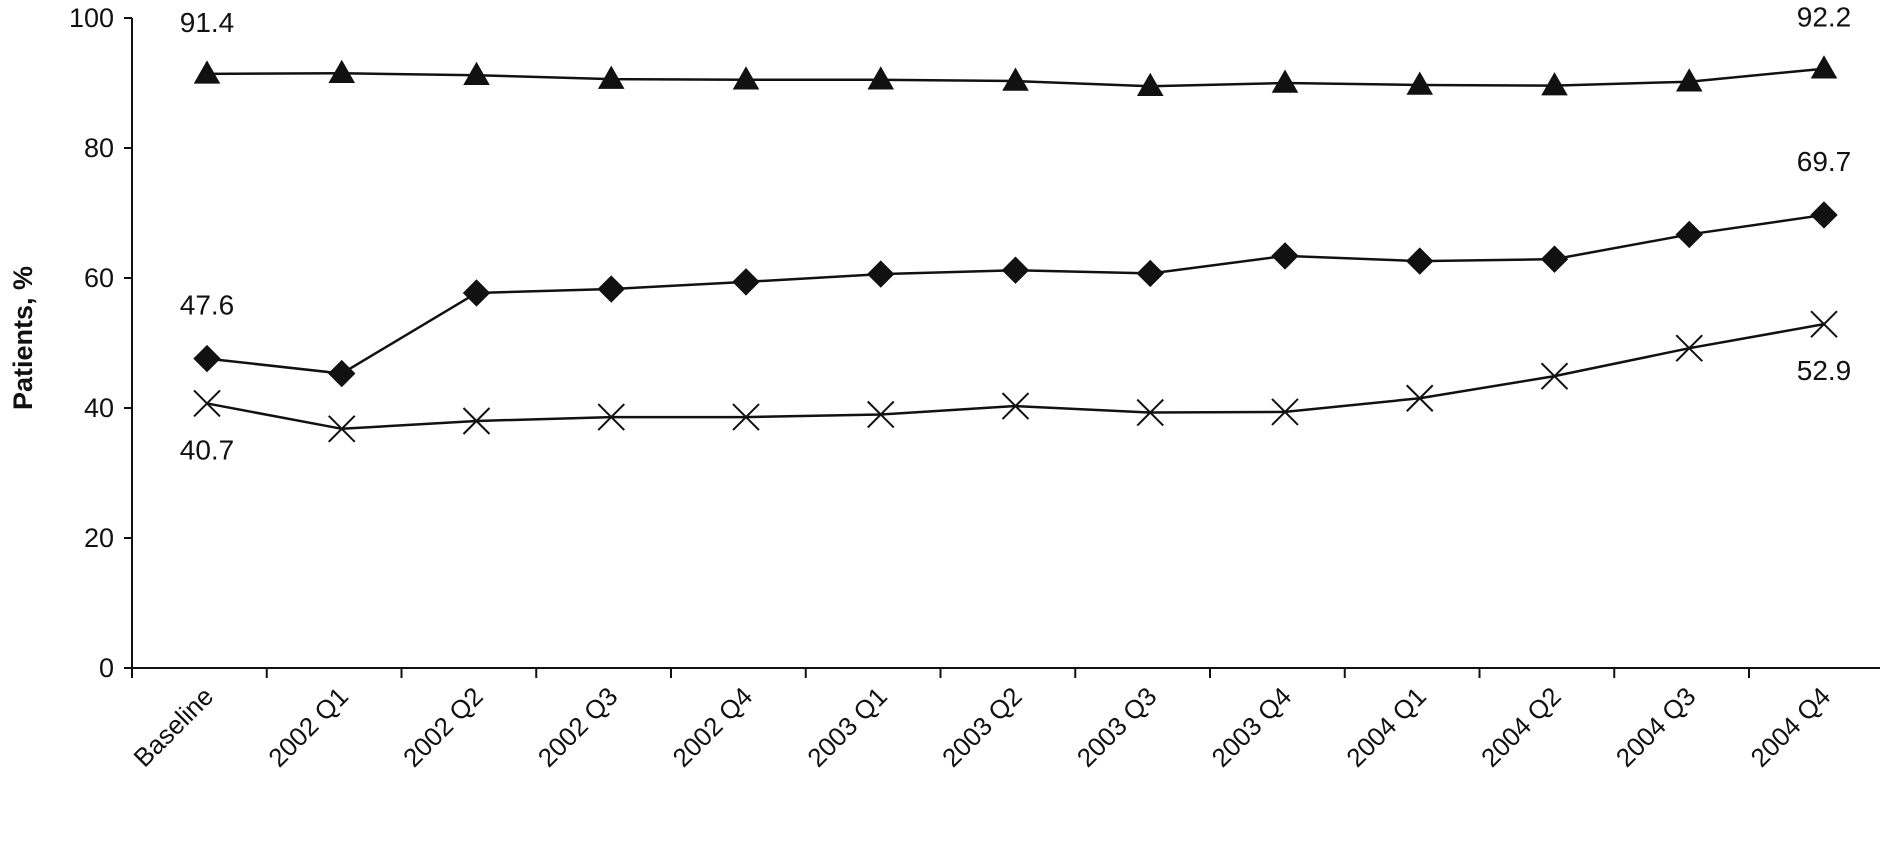 This screenshot has width=1883, height=850. Describe the element at coordinates (99, 538) in the screenshot. I see `y-tick-label: 20` at that location.